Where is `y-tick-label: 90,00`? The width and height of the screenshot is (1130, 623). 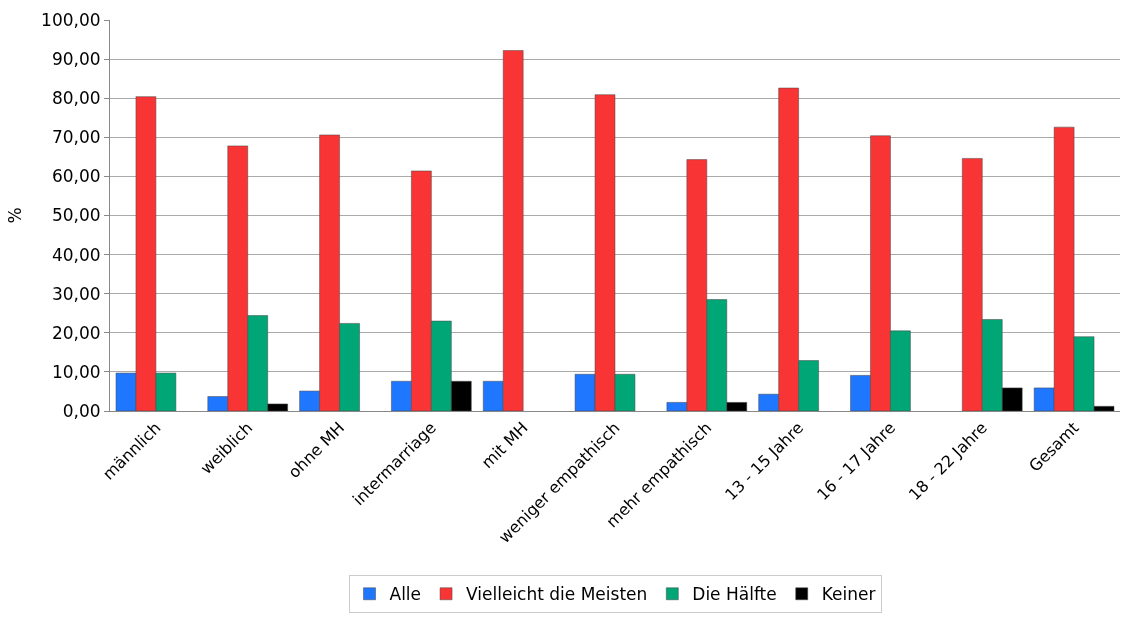 y-tick-label: 90,00 is located at coordinates (76, 59).